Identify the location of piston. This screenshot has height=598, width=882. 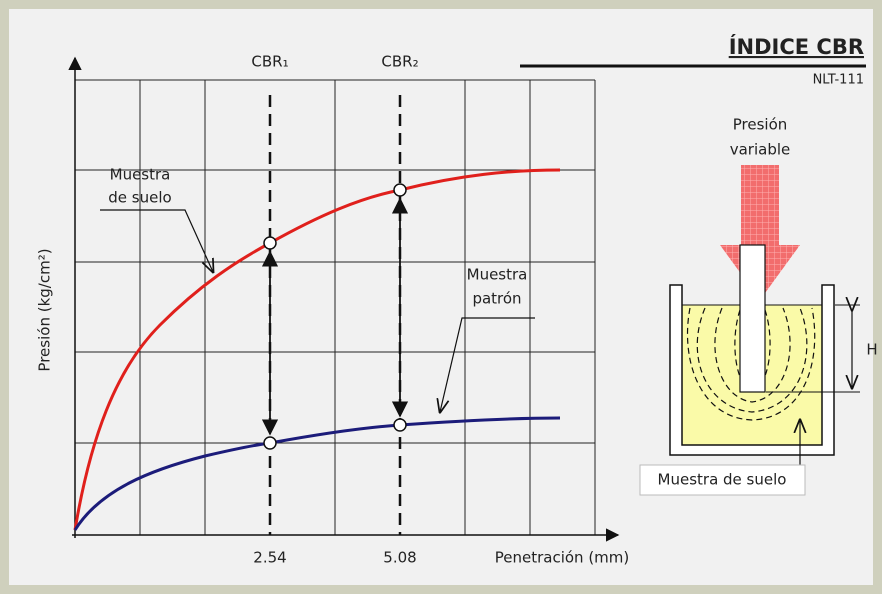
(752, 318).